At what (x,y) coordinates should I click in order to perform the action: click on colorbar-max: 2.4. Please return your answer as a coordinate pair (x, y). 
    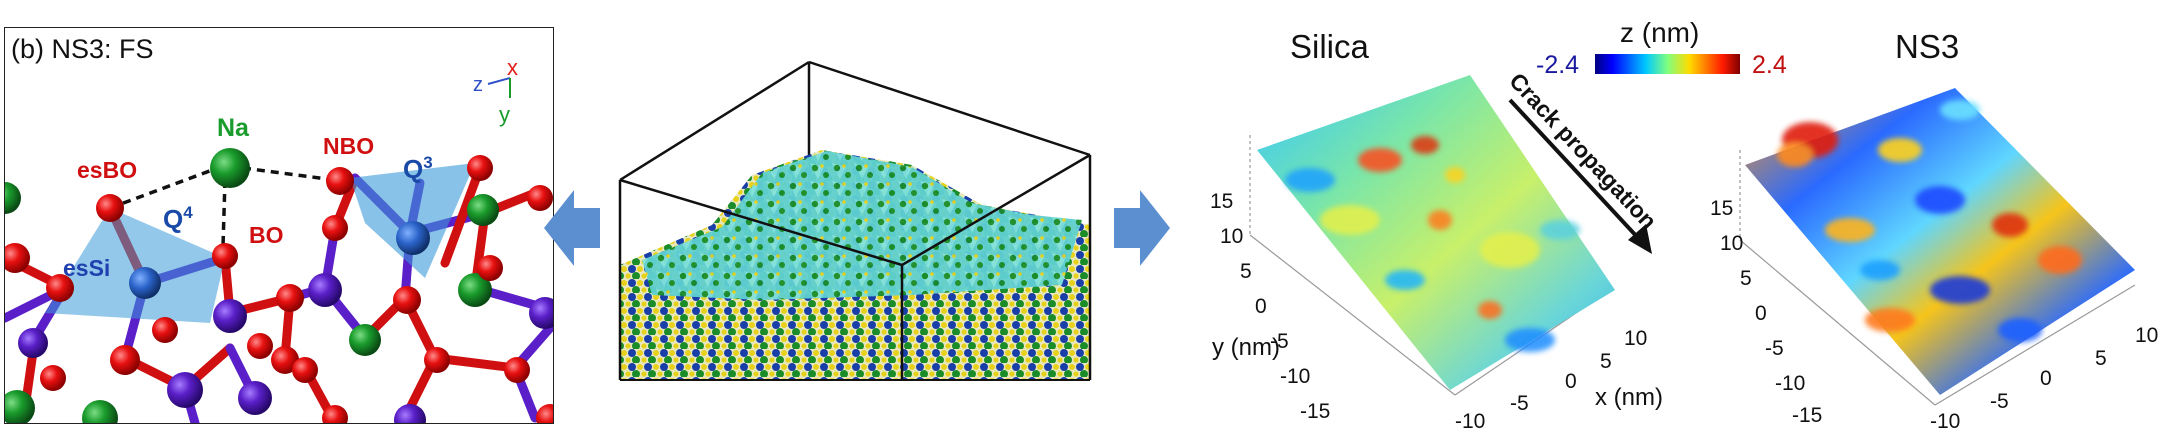
    Looking at the image, I should click on (1769, 65).